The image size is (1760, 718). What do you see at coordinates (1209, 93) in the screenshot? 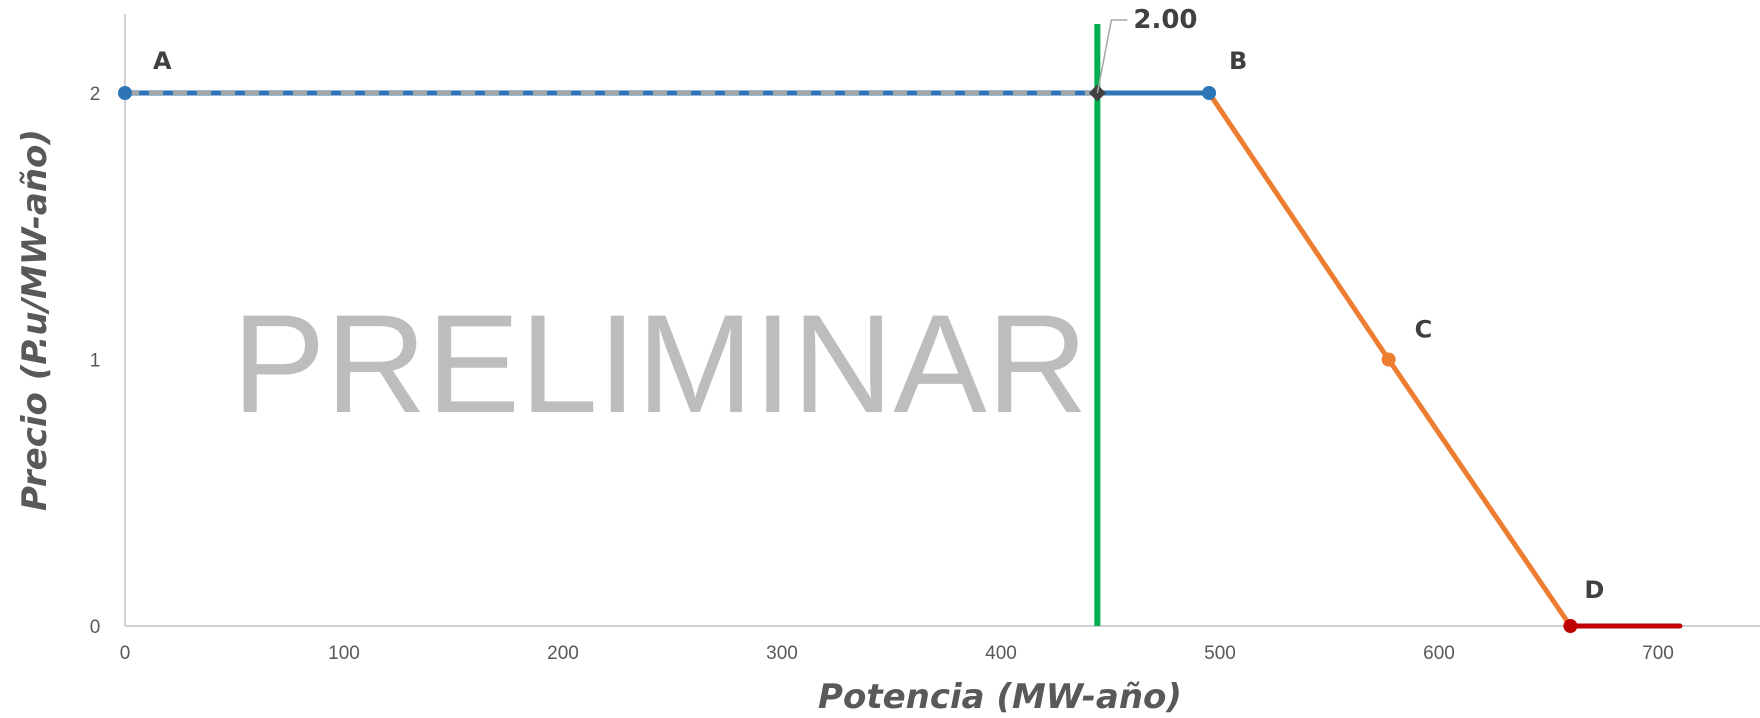
I see `point-b-marker` at bounding box center [1209, 93].